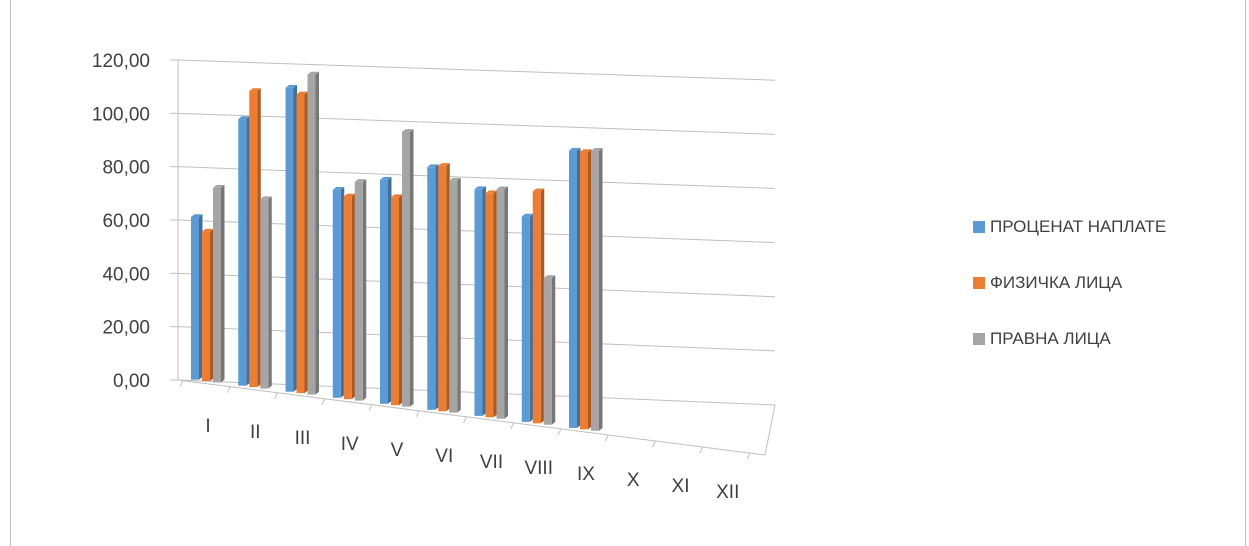 This screenshot has height=546, width=1249. I want to click on x-tick-label: VII, so click(491, 462).